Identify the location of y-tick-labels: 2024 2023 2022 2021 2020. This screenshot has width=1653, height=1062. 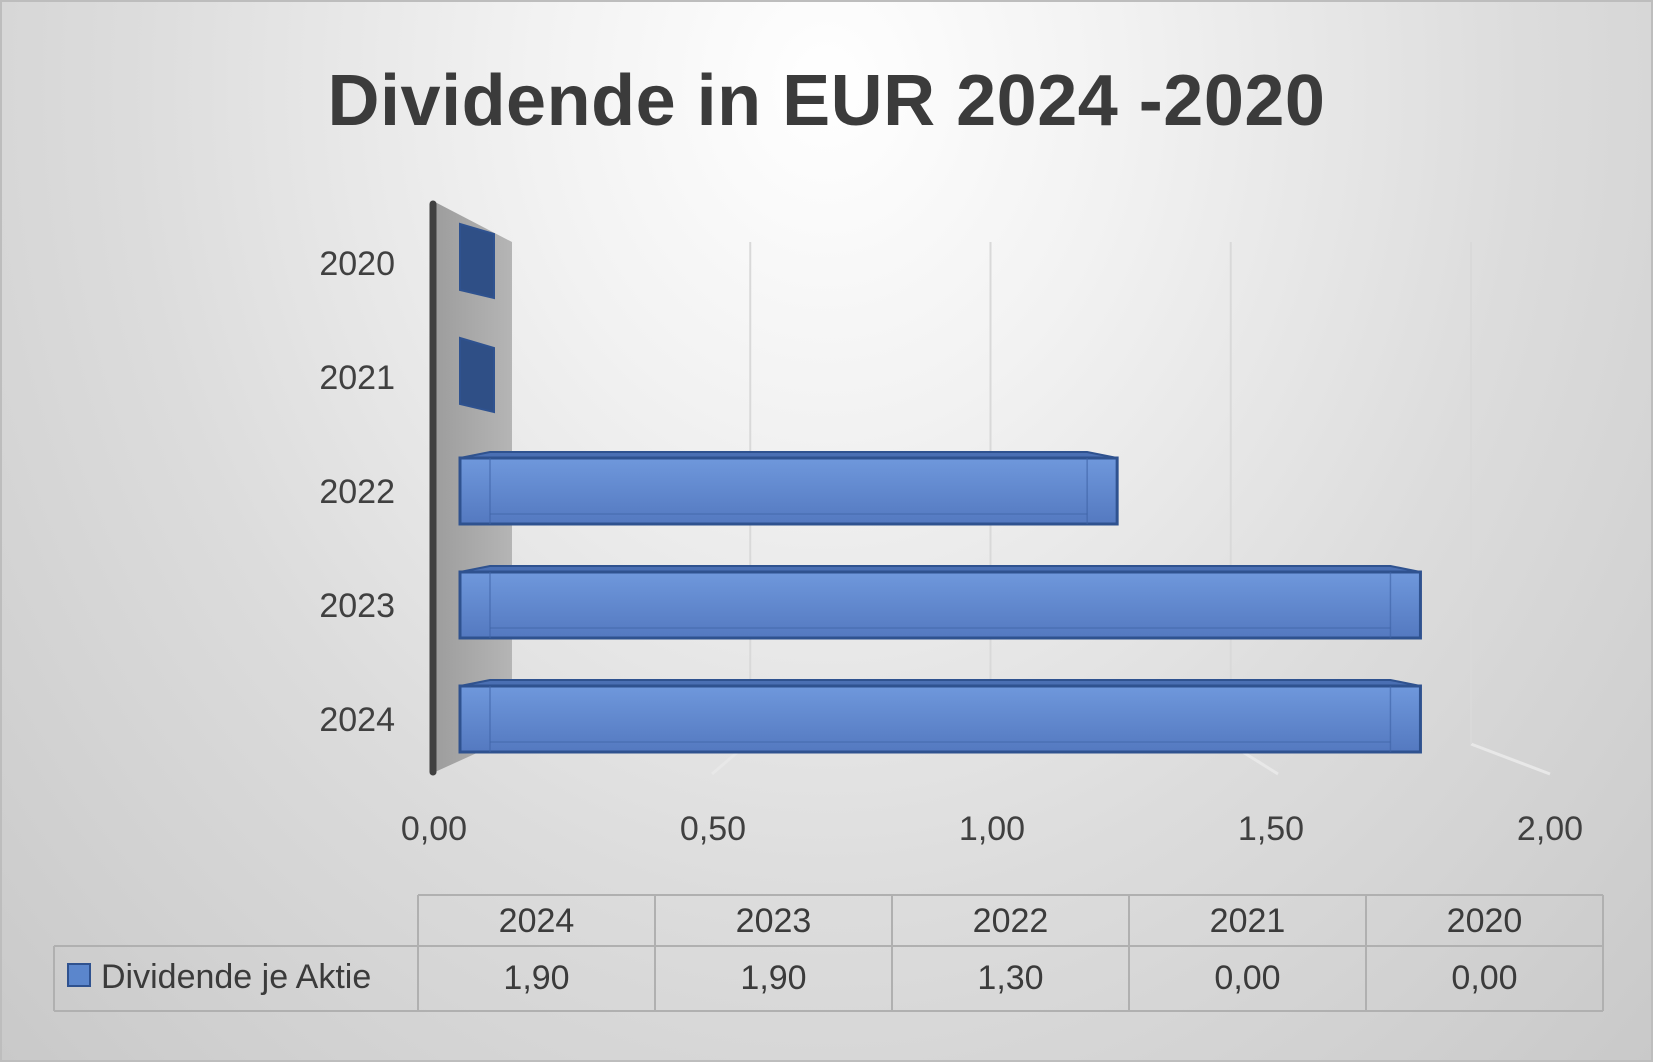
(357, 492).